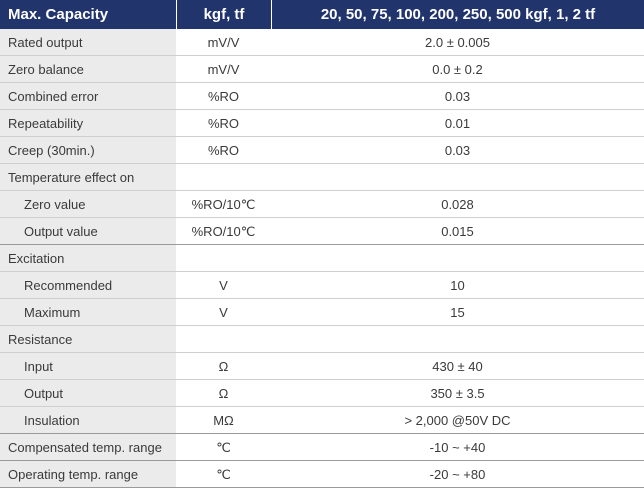 This screenshot has width=644, height=492. Describe the element at coordinates (223, 14) in the screenshot. I see `header-unit-label: kgf, tf` at that location.